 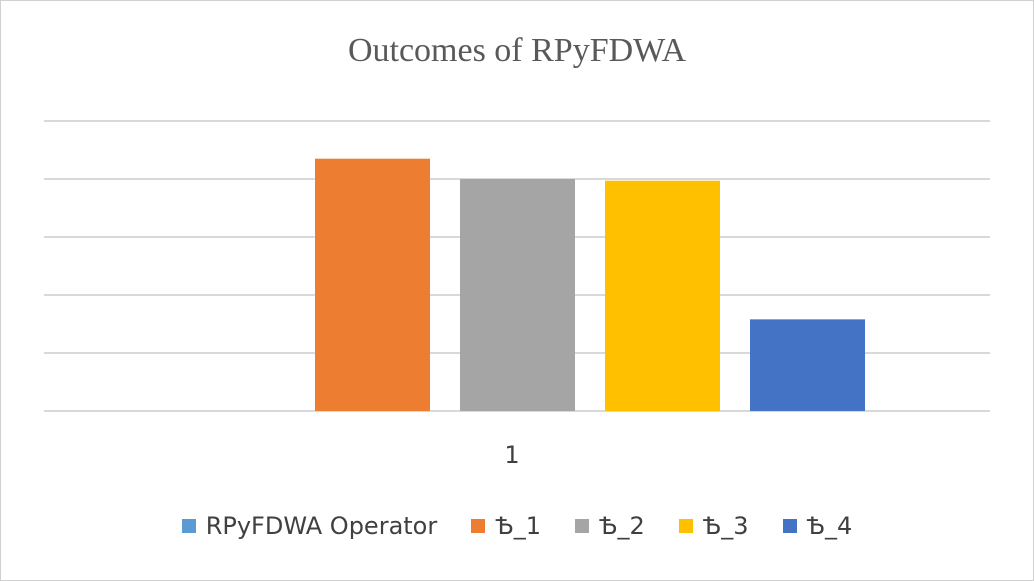 What do you see at coordinates (517, 50) in the screenshot?
I see `chart-title: Outcomes of RPyFDWA` at bounding box center [517, 50].